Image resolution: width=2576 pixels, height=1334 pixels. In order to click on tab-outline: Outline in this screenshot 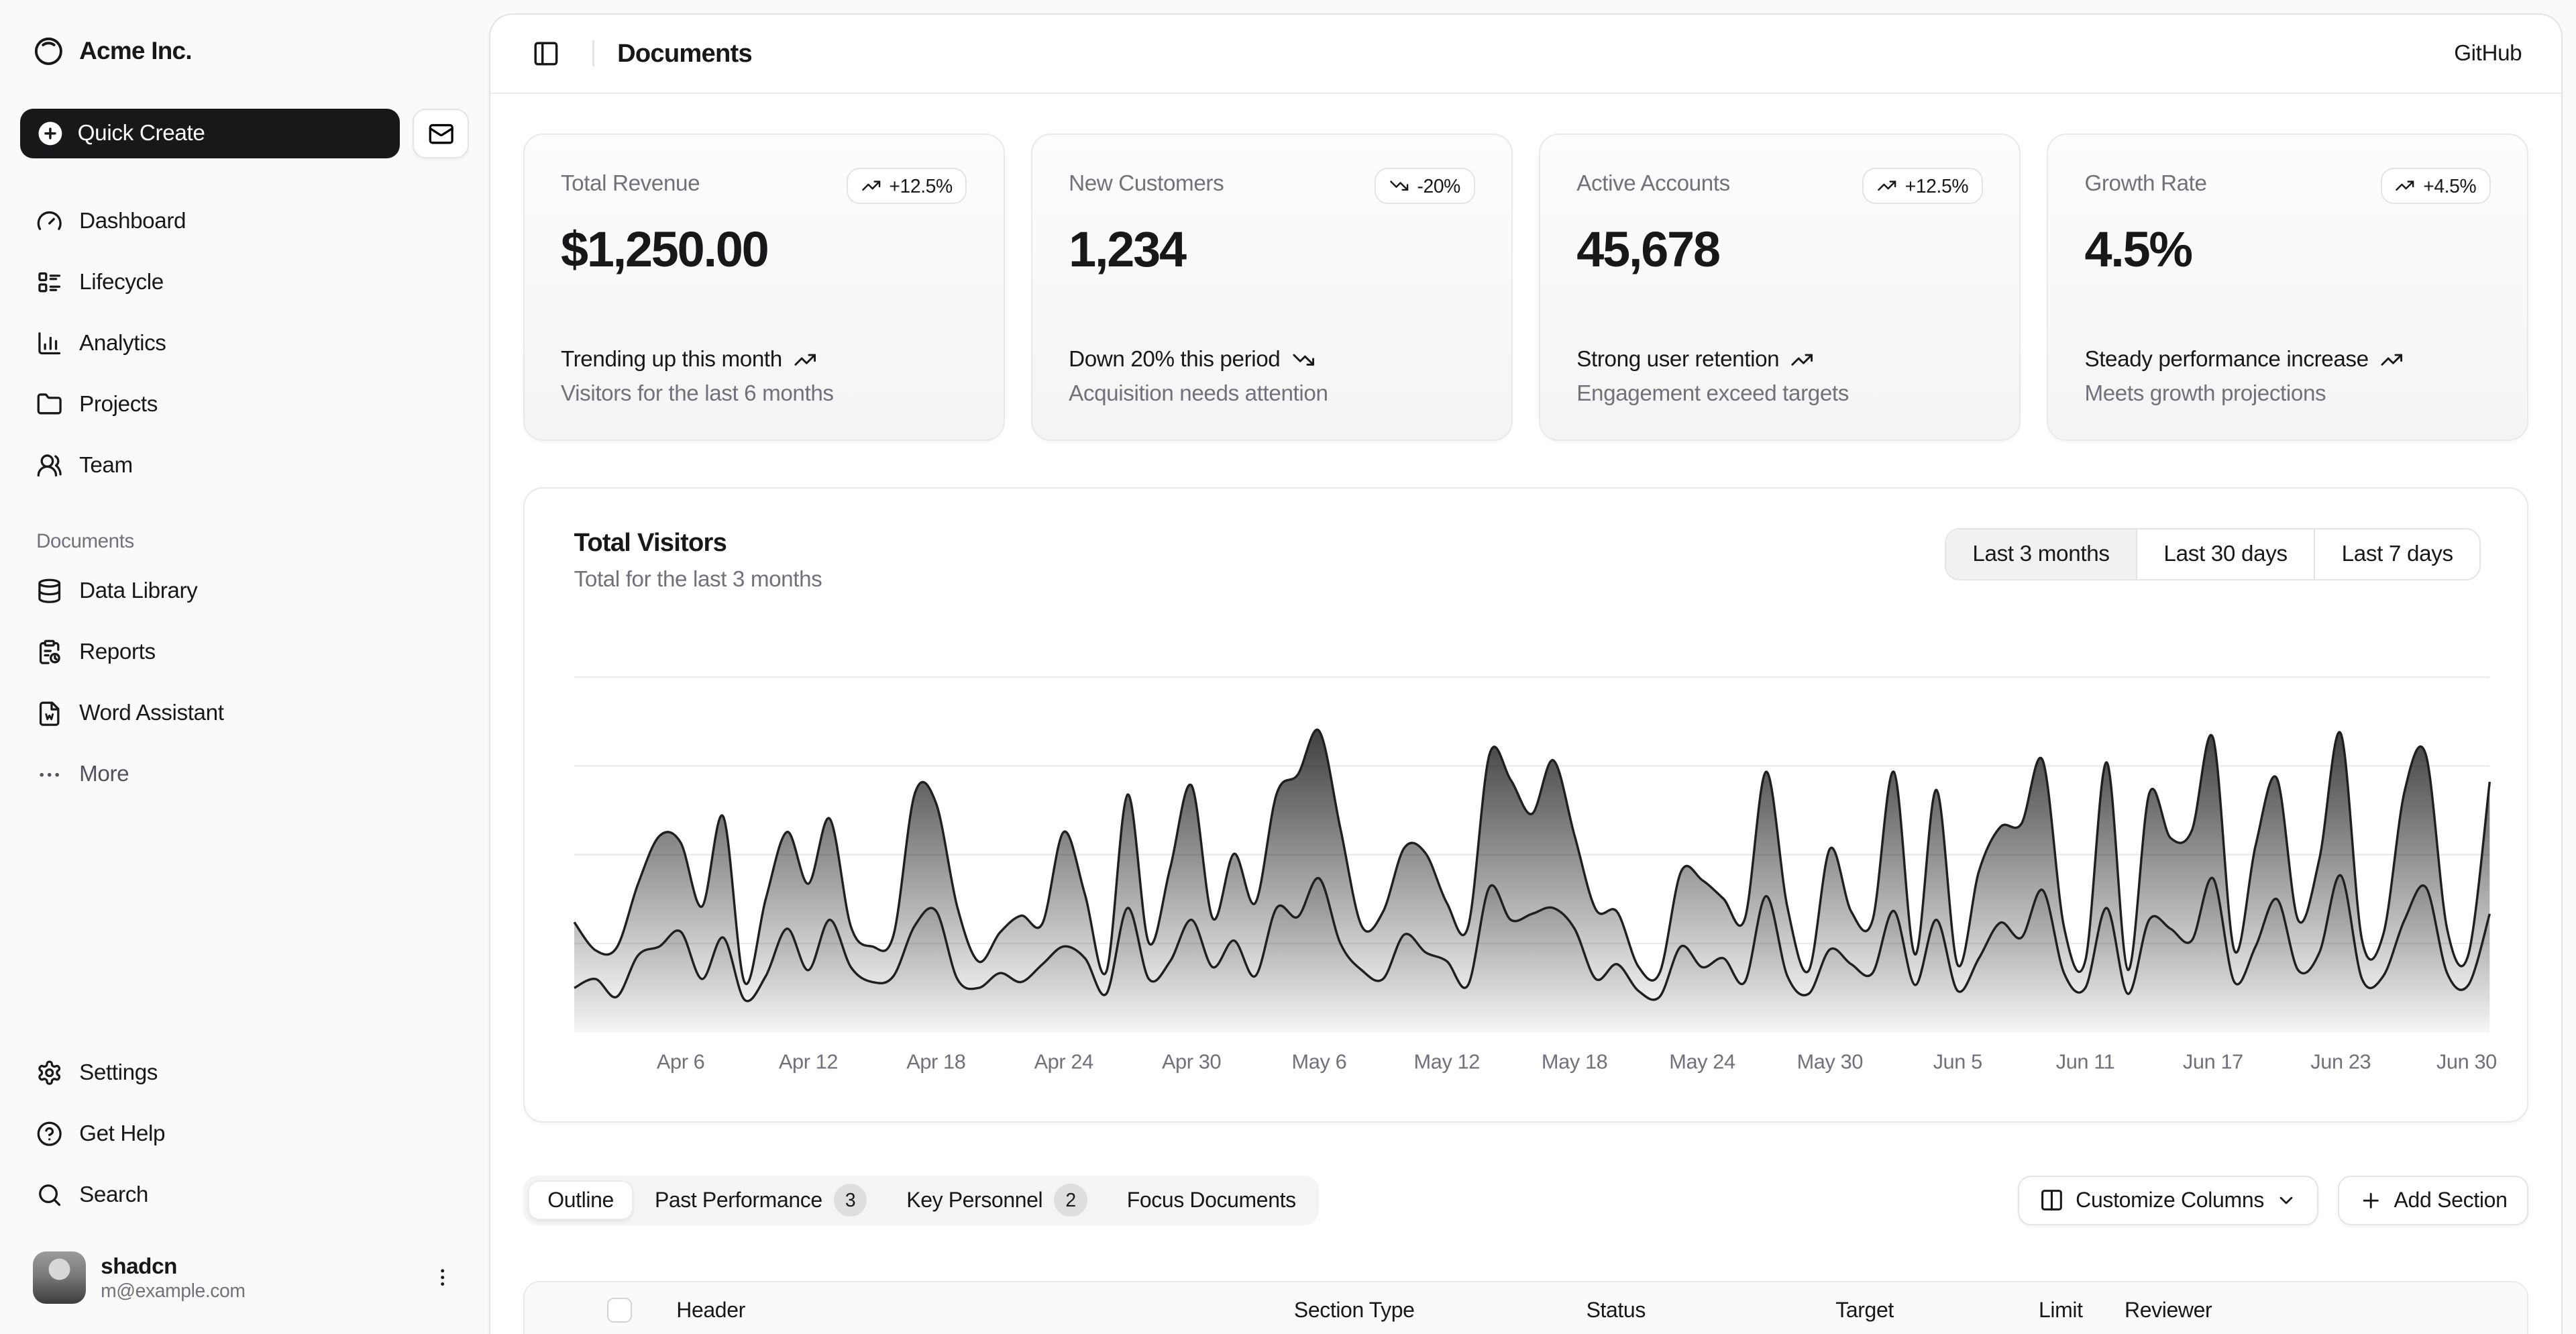, I will do `click(580, 1200)`.